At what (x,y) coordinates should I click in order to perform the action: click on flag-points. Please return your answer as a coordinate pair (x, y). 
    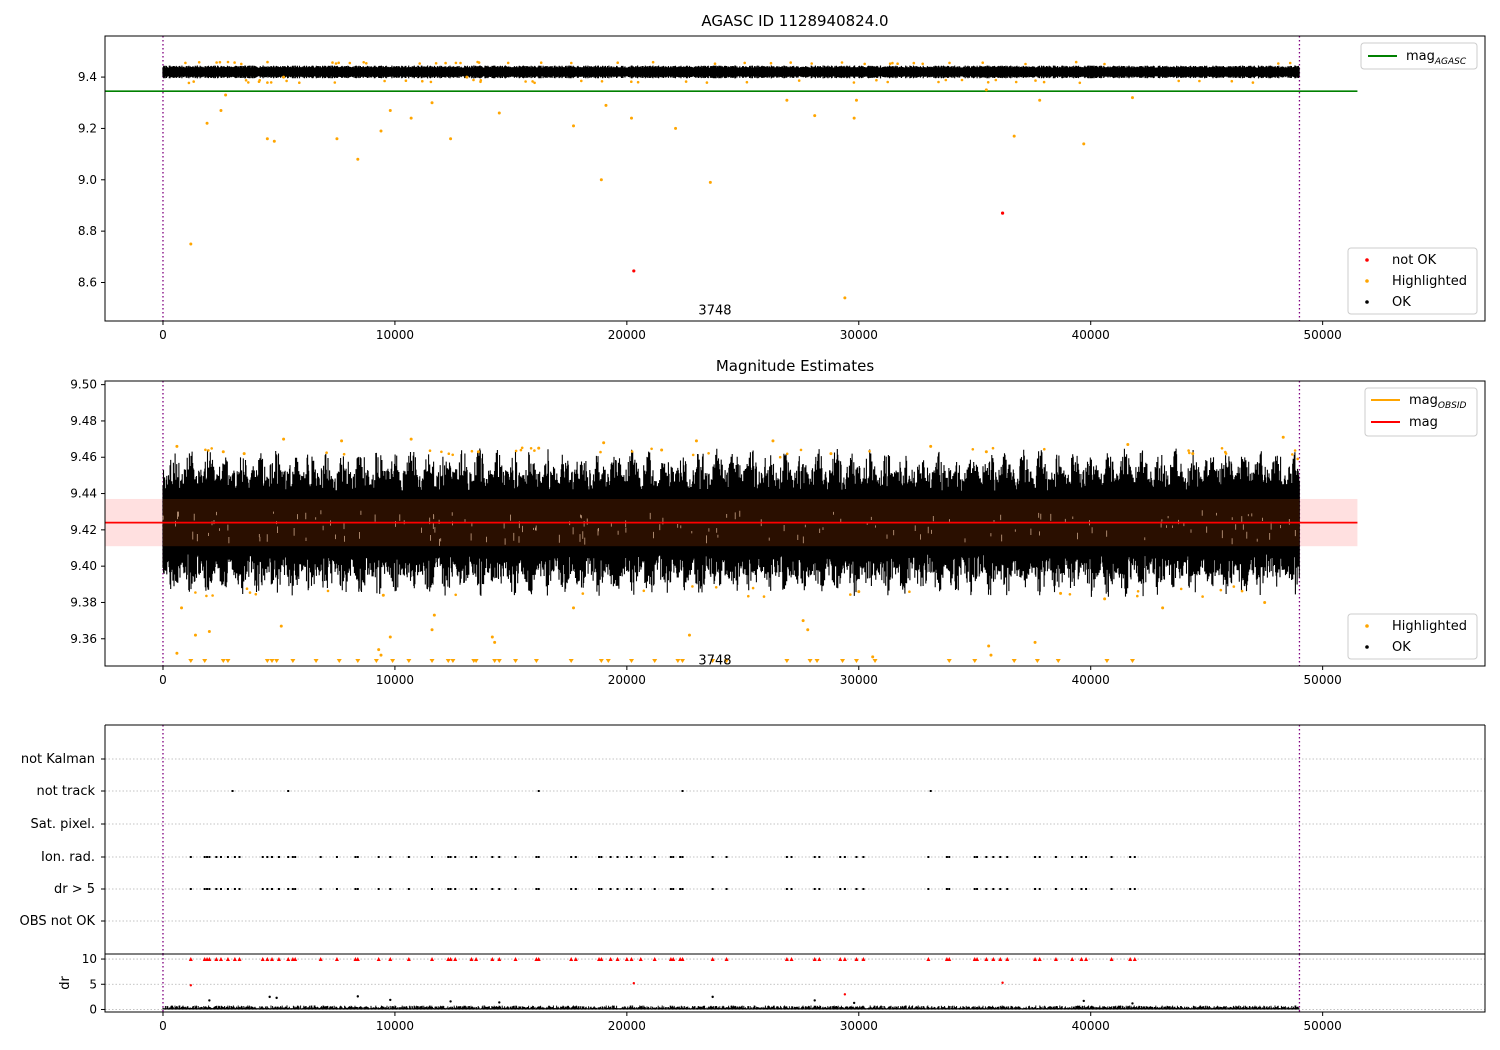
    Looking at the image, I should click on (662, 857).